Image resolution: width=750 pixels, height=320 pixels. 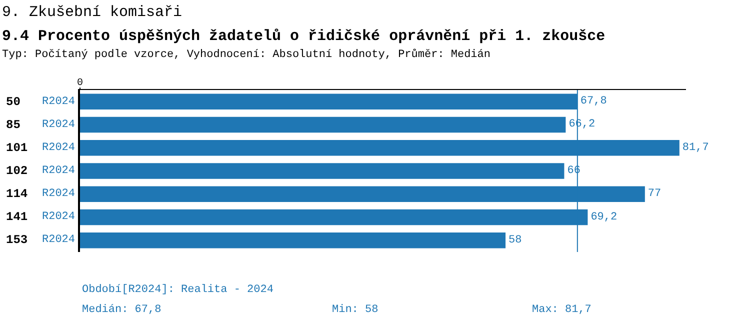 What do you see at coordinates (13, 102) in the screenshot?
I see `y-tick-label: 50` at bounding box center [13, 102].